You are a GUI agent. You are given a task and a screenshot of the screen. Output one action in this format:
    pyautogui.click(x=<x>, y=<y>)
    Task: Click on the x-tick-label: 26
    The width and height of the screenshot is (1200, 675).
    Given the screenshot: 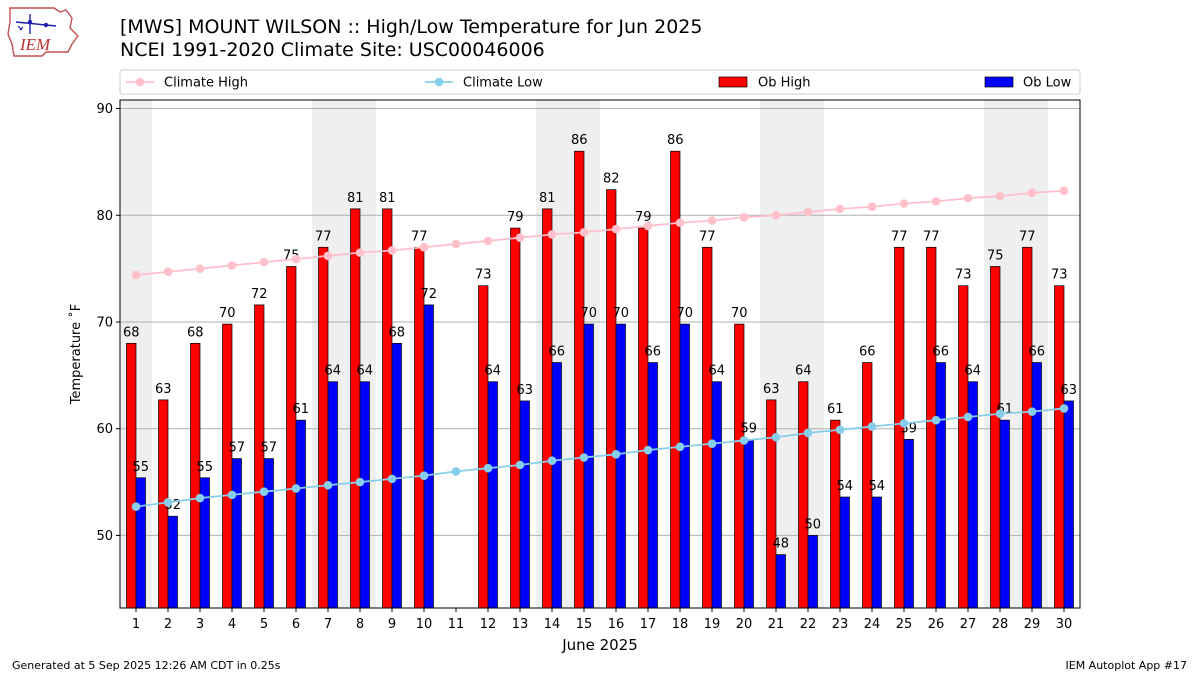 What is the action you would take?
    pyautogui.click(x=936, y=624)
    